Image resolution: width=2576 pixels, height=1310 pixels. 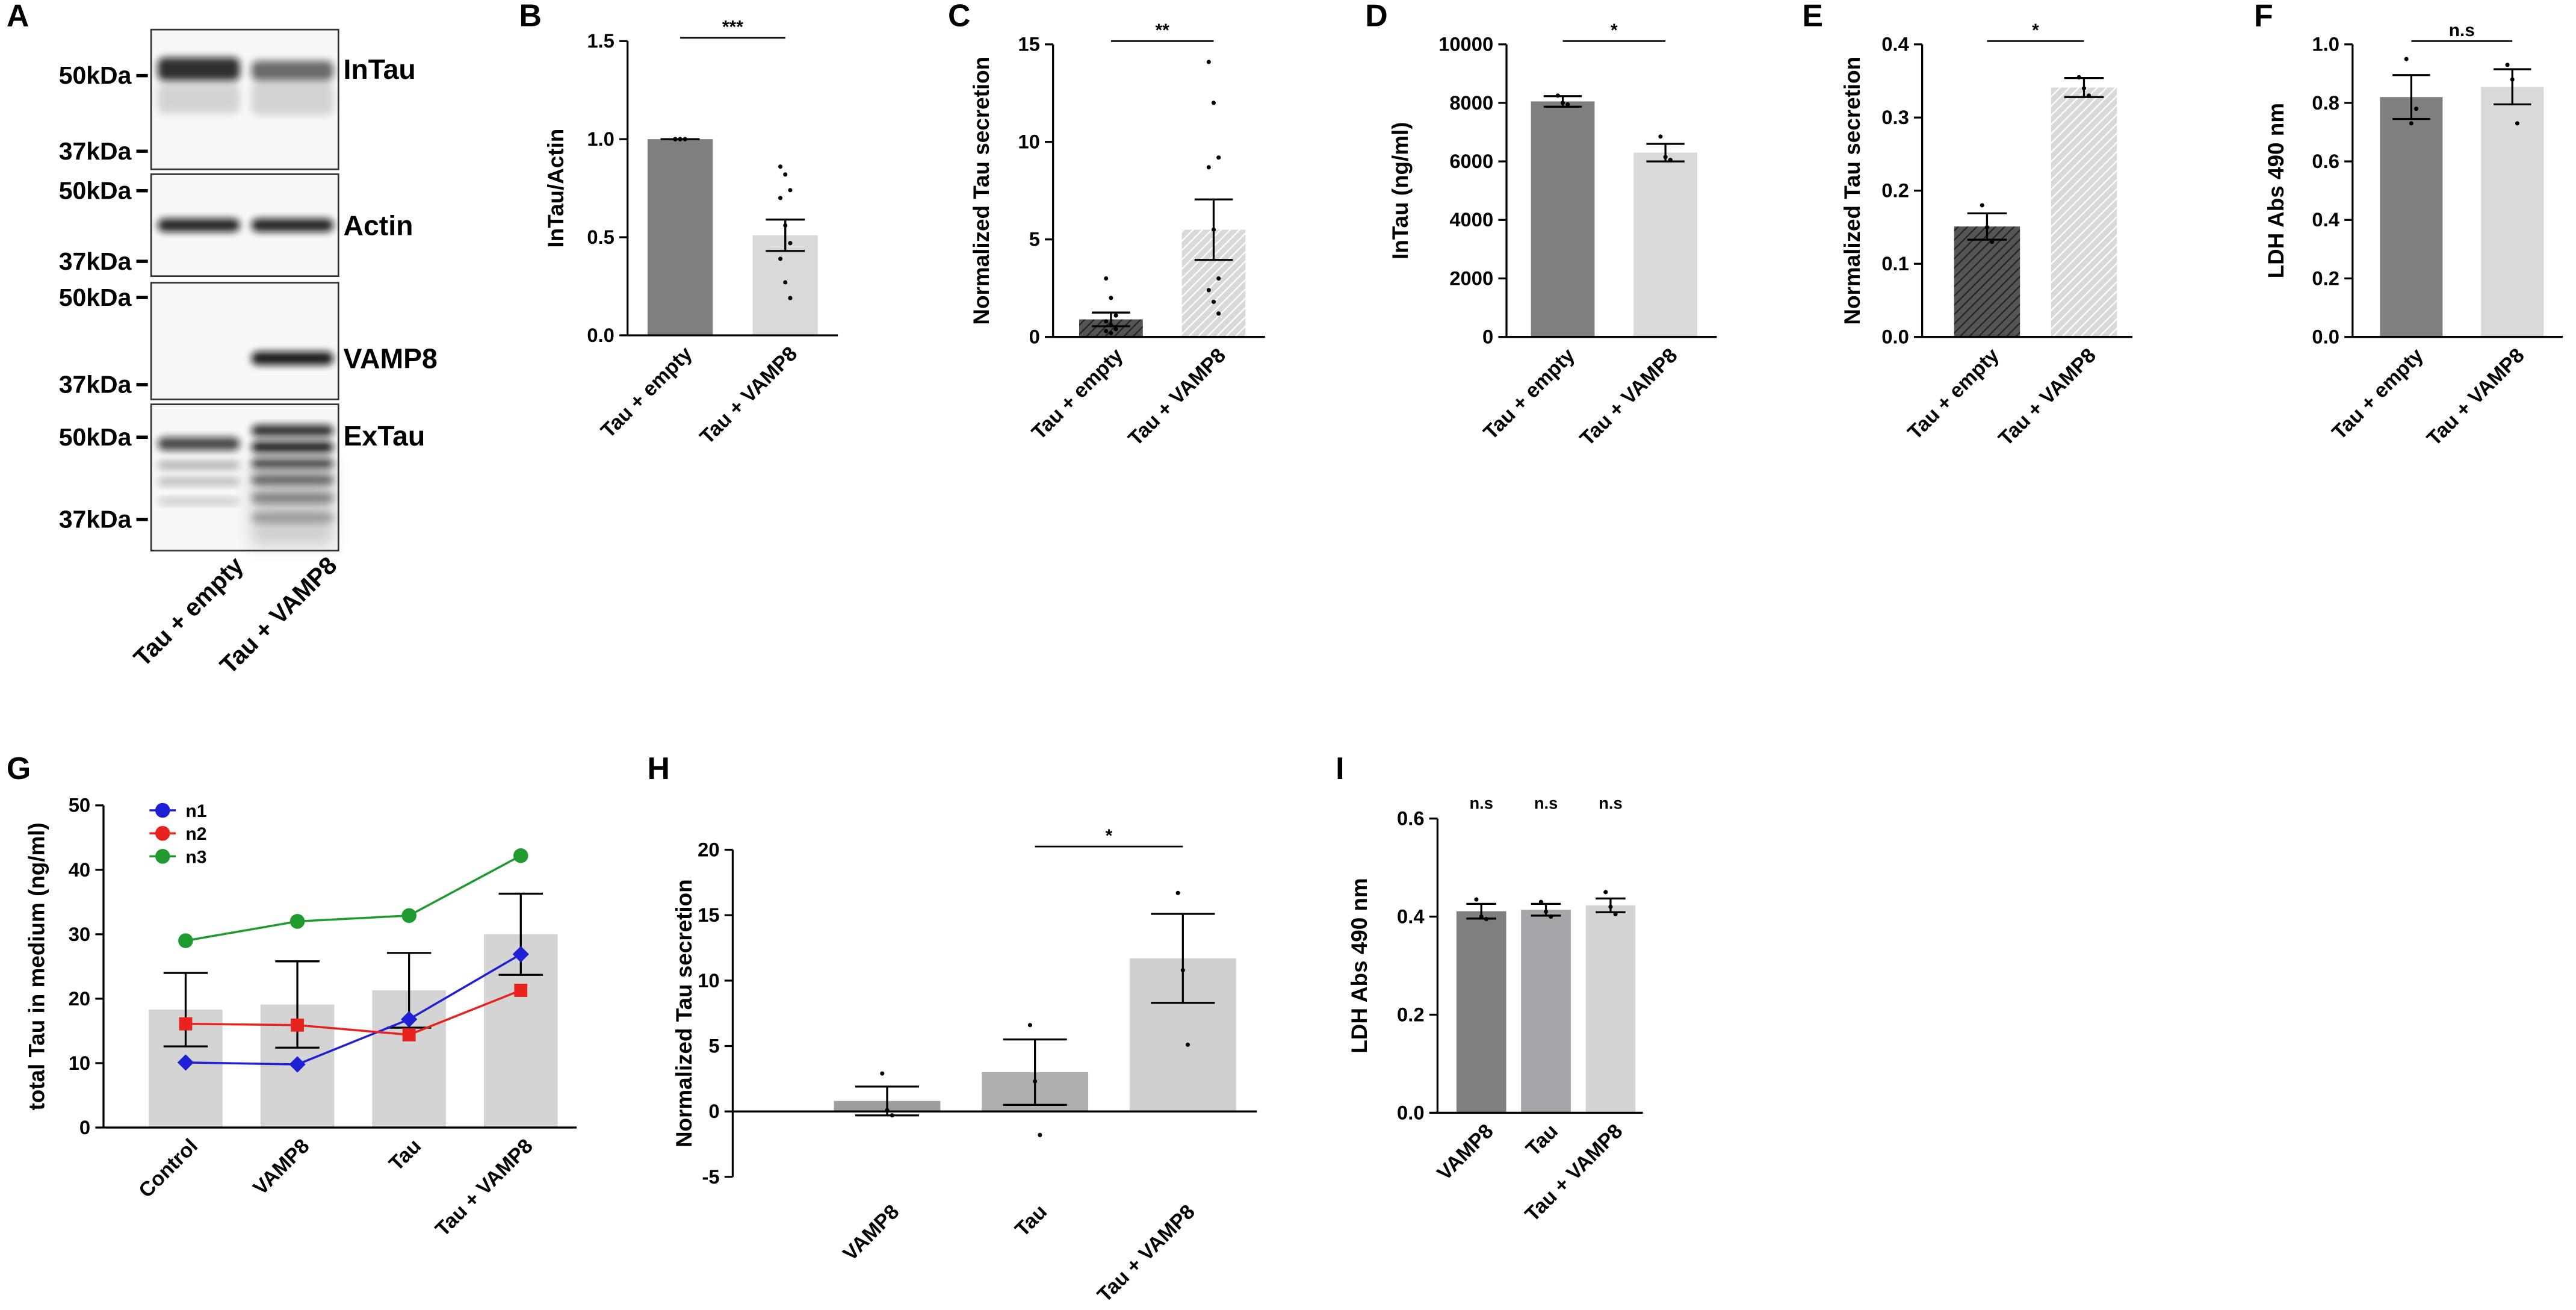 I want to click on blot-panel, so click(x=245, y=341).